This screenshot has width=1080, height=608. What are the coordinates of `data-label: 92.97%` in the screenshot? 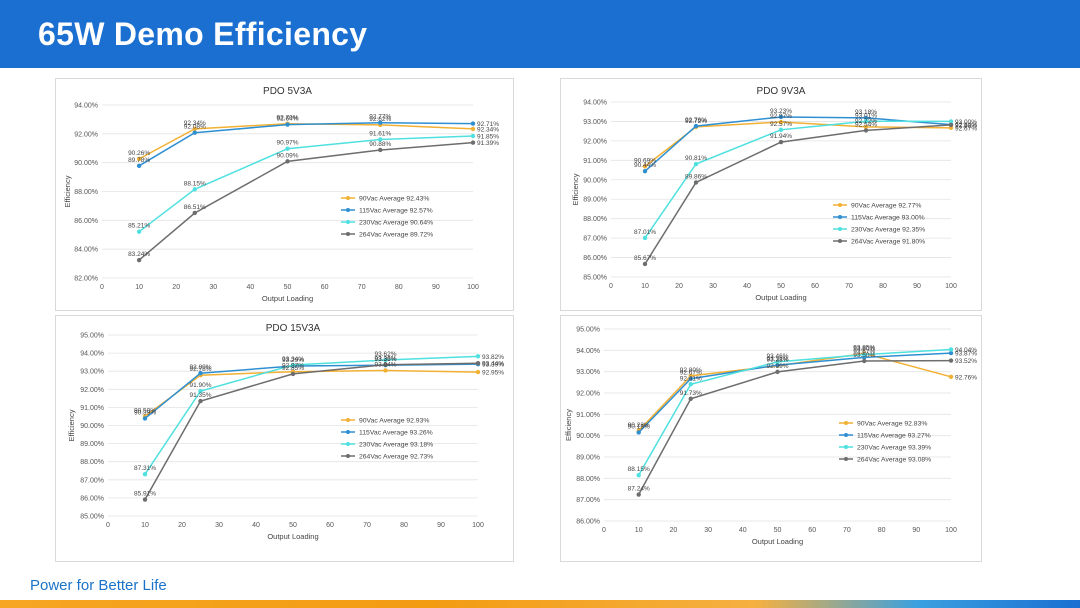 It's located at (781, 116).